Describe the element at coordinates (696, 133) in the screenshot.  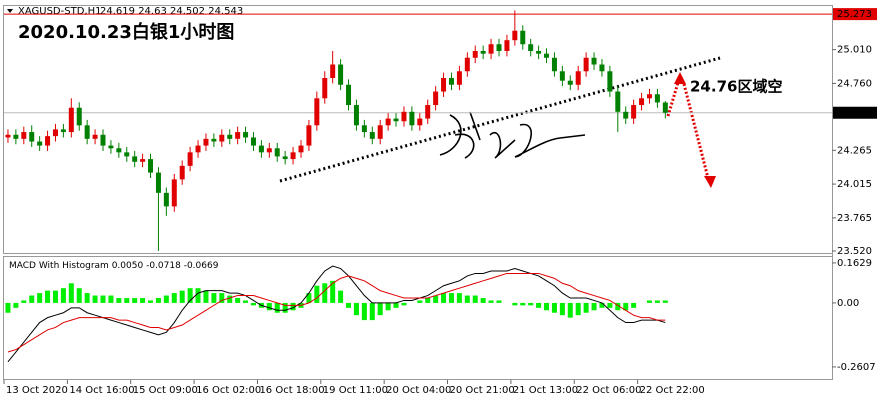
I see `arrow-down` at that location.